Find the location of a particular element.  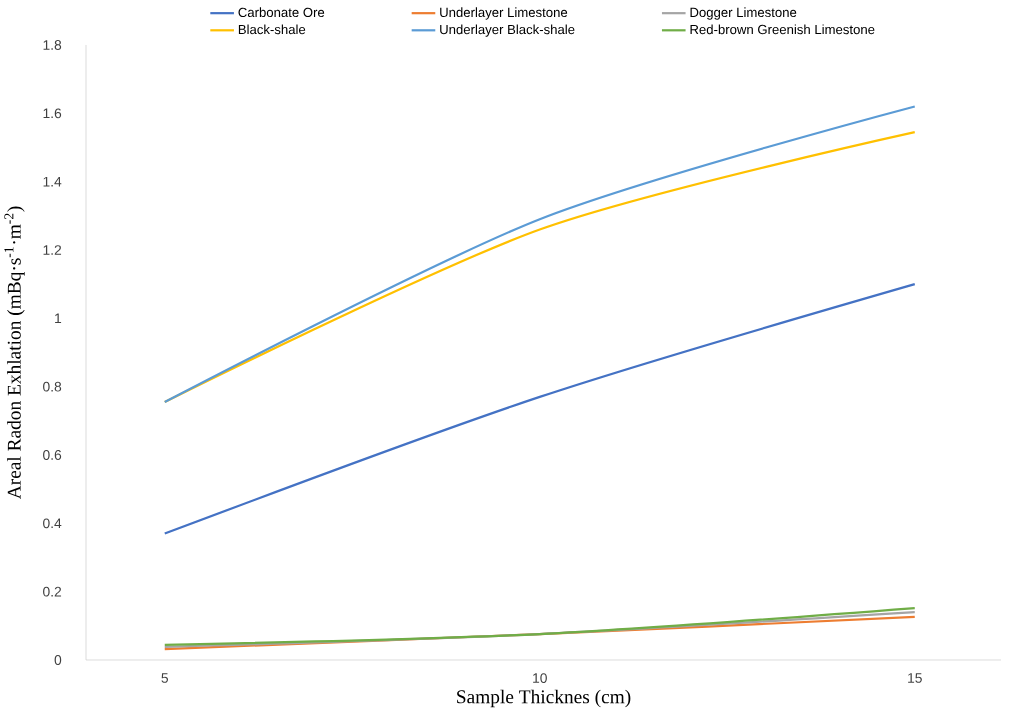

legend-label: Dogger Limestone is located at coordinates (743, 13).